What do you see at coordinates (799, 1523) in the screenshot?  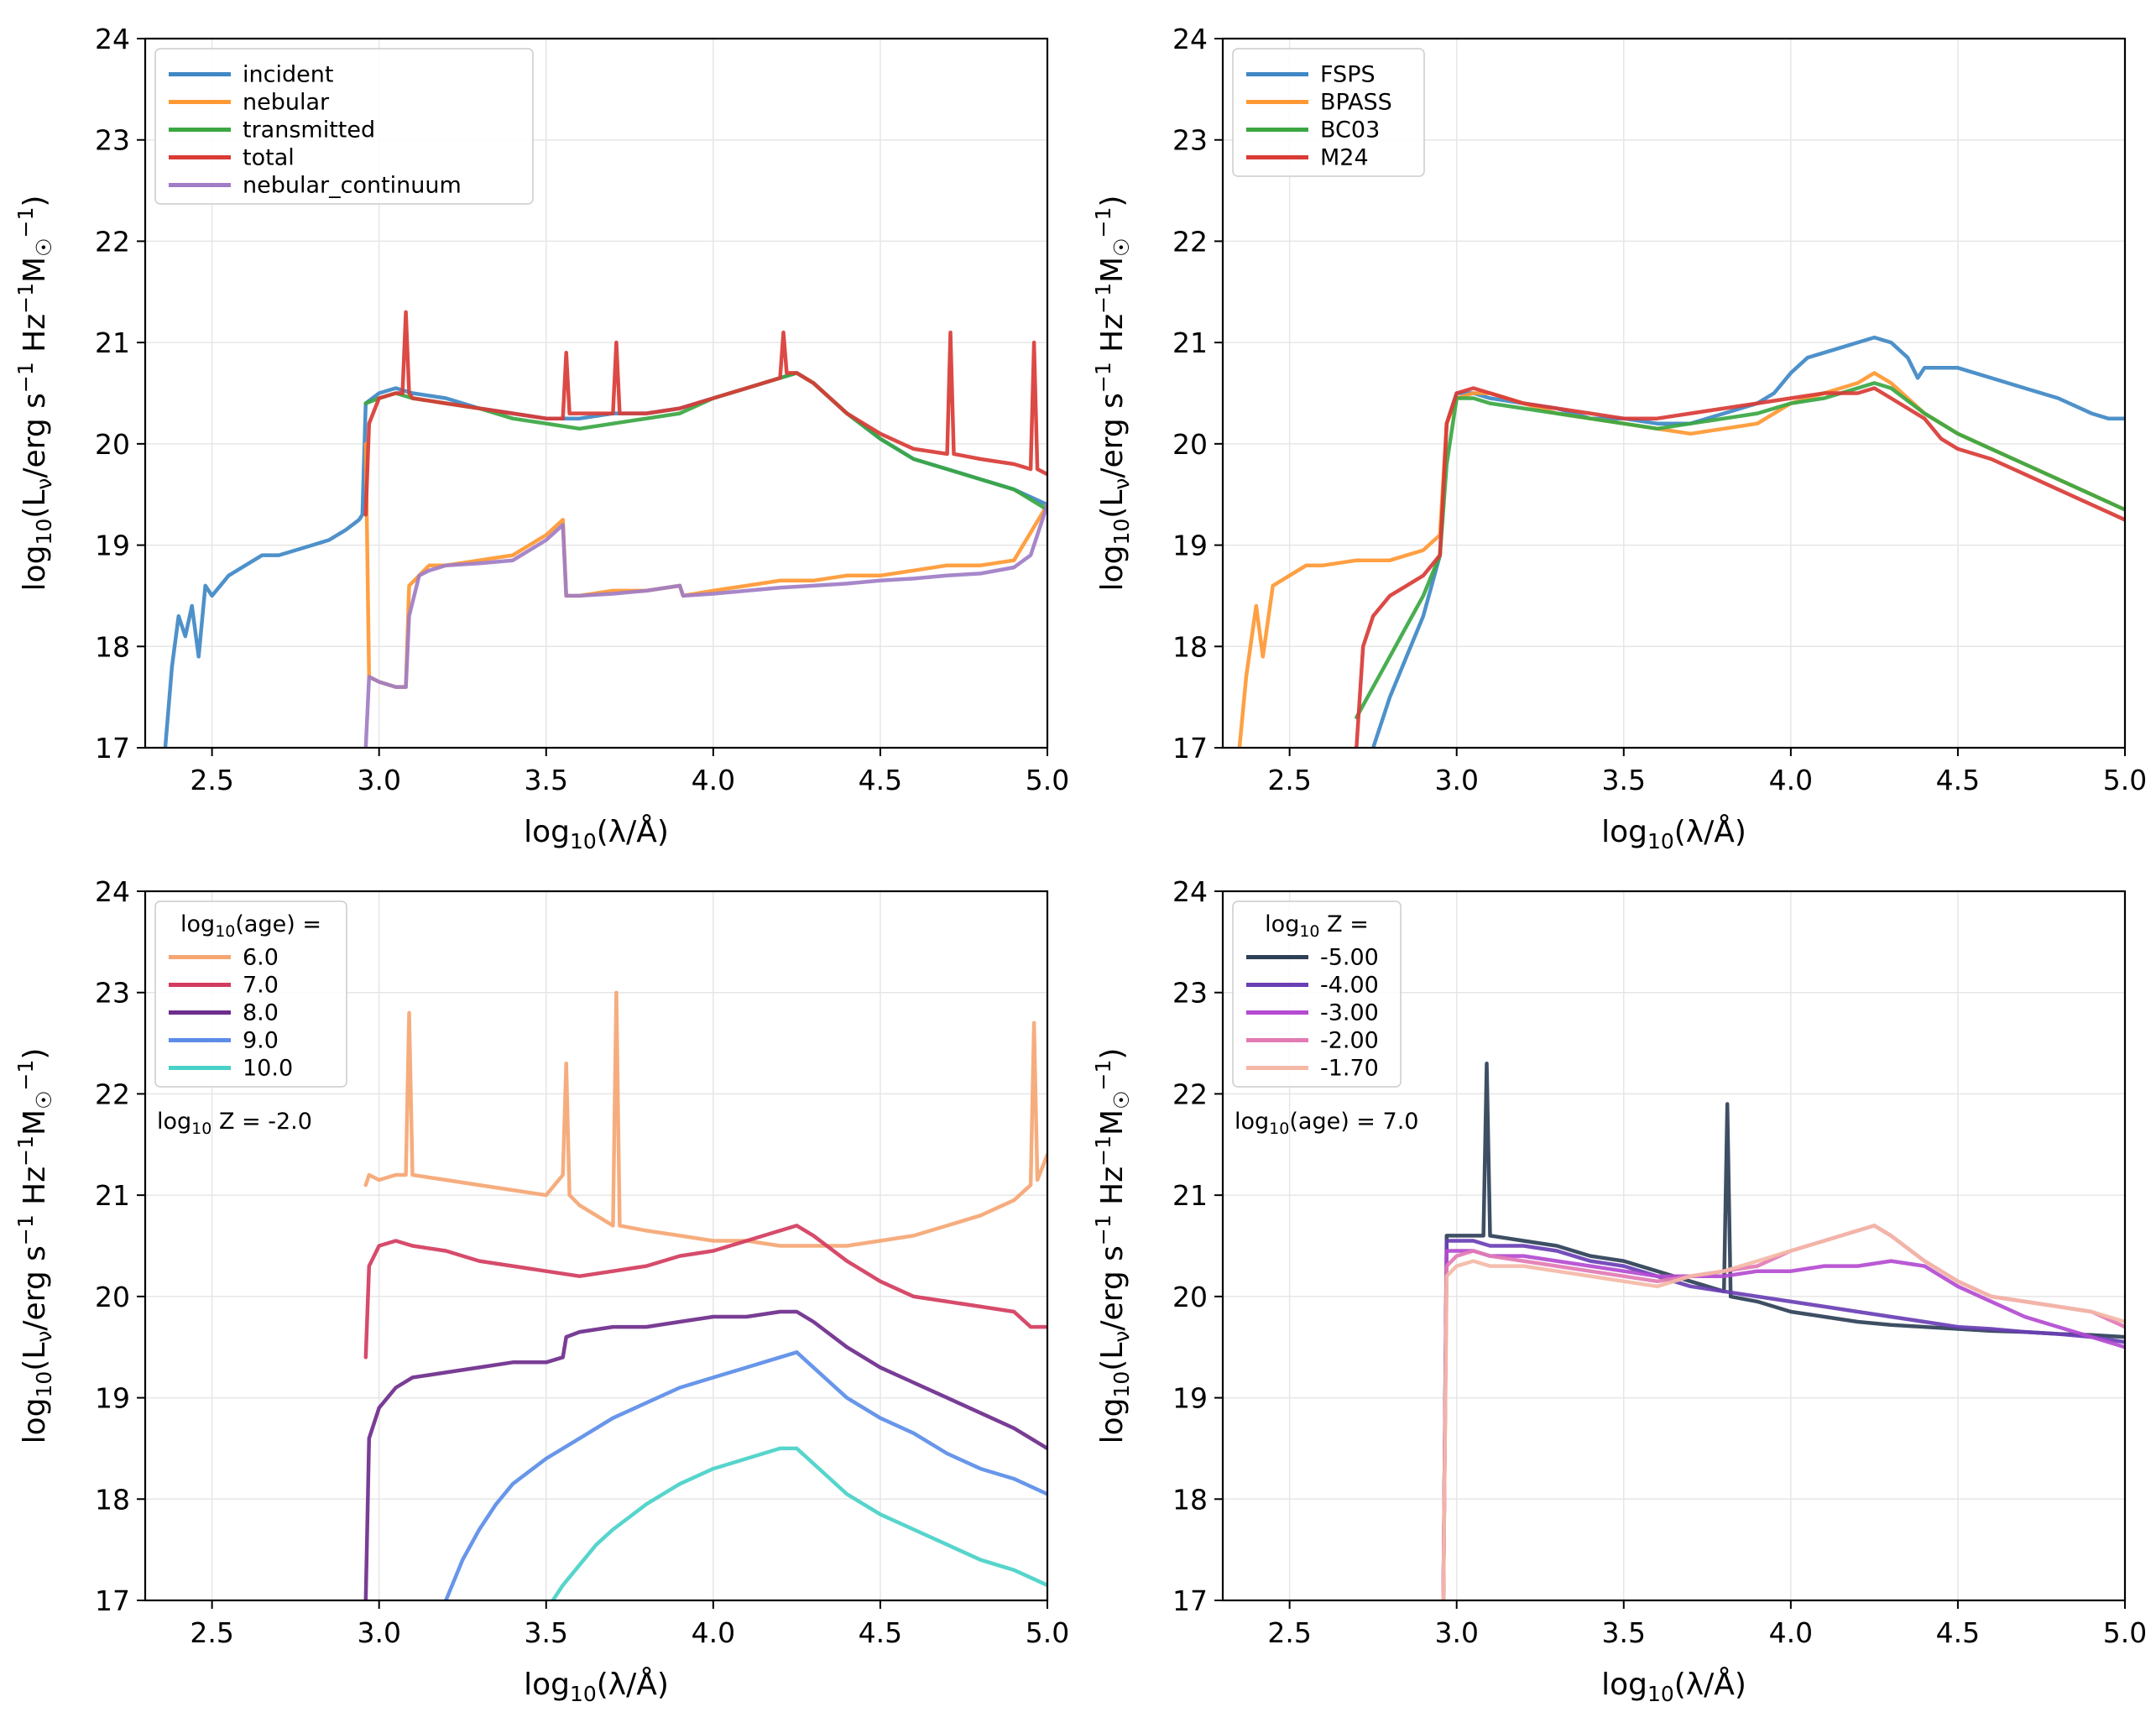 I see `series-line-10.0` at bounding box center [799, 1523].